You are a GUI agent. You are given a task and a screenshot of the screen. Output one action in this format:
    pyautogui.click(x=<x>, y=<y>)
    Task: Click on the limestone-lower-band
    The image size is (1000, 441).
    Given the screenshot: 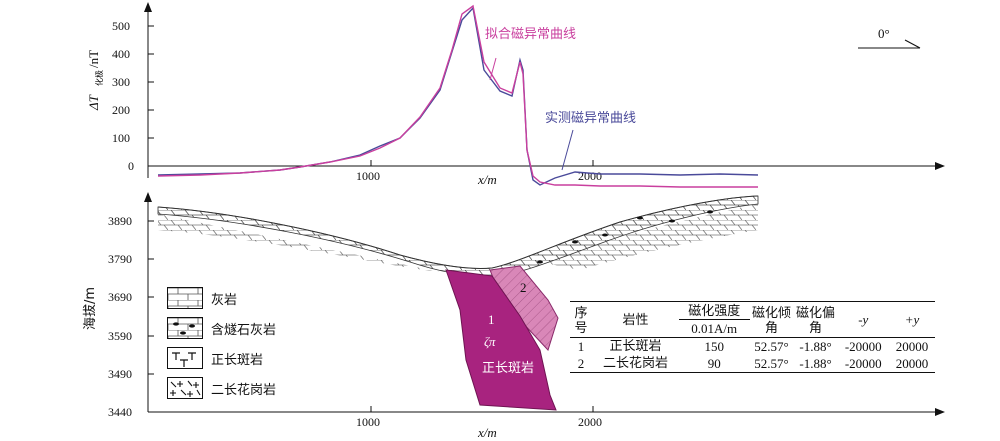 What is the action you would take?
    pyautogui.click(x=299, y=243)
    